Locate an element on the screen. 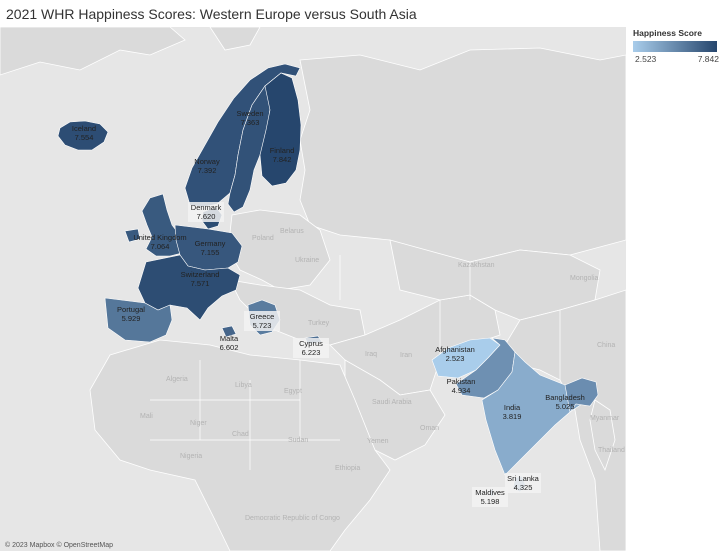  country-score-bangladesh: 5.025 is located at coordinates (565, 406).